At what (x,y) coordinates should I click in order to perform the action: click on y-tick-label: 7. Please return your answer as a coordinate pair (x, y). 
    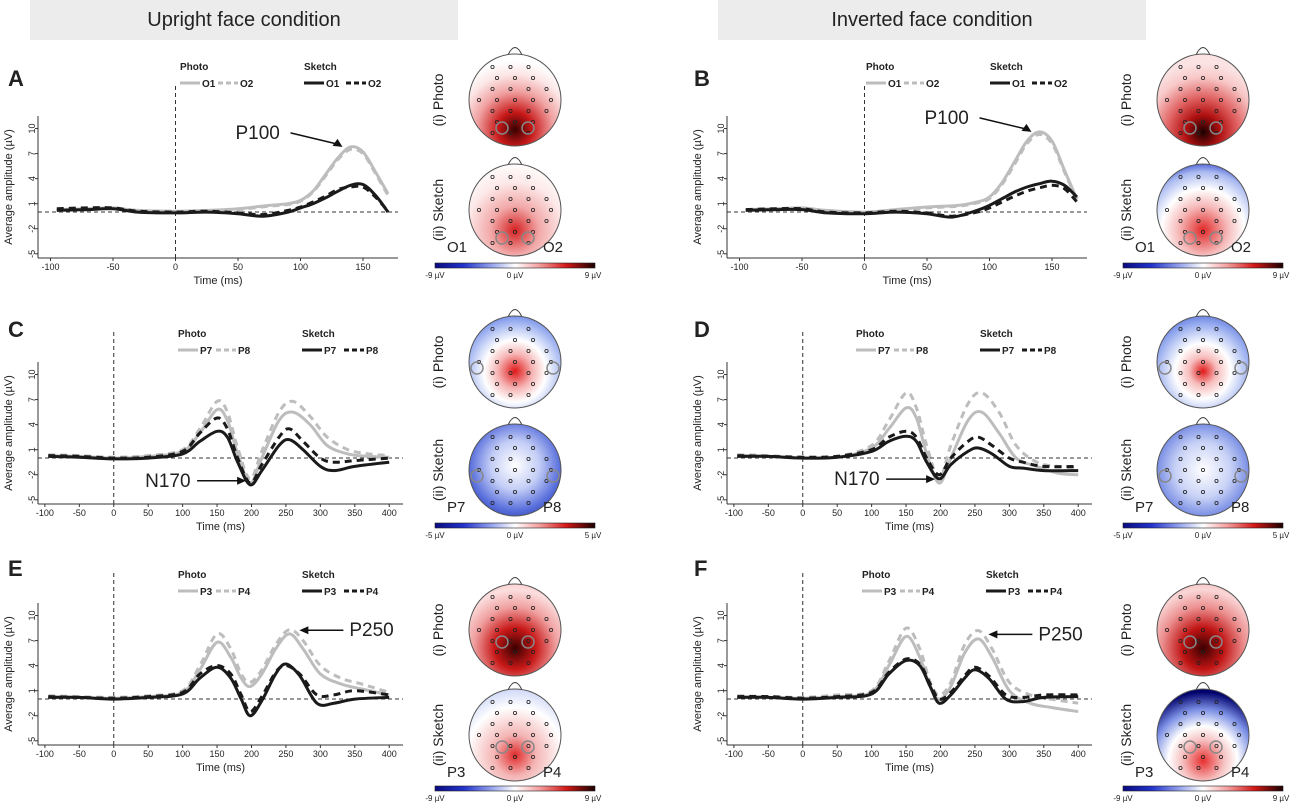
    Looking at the image, I should click on (721, 399).